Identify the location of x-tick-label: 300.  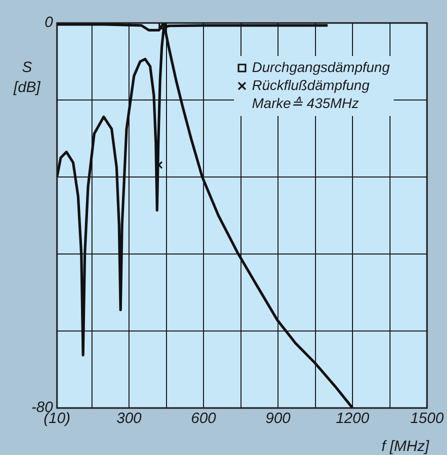
(129, 419).